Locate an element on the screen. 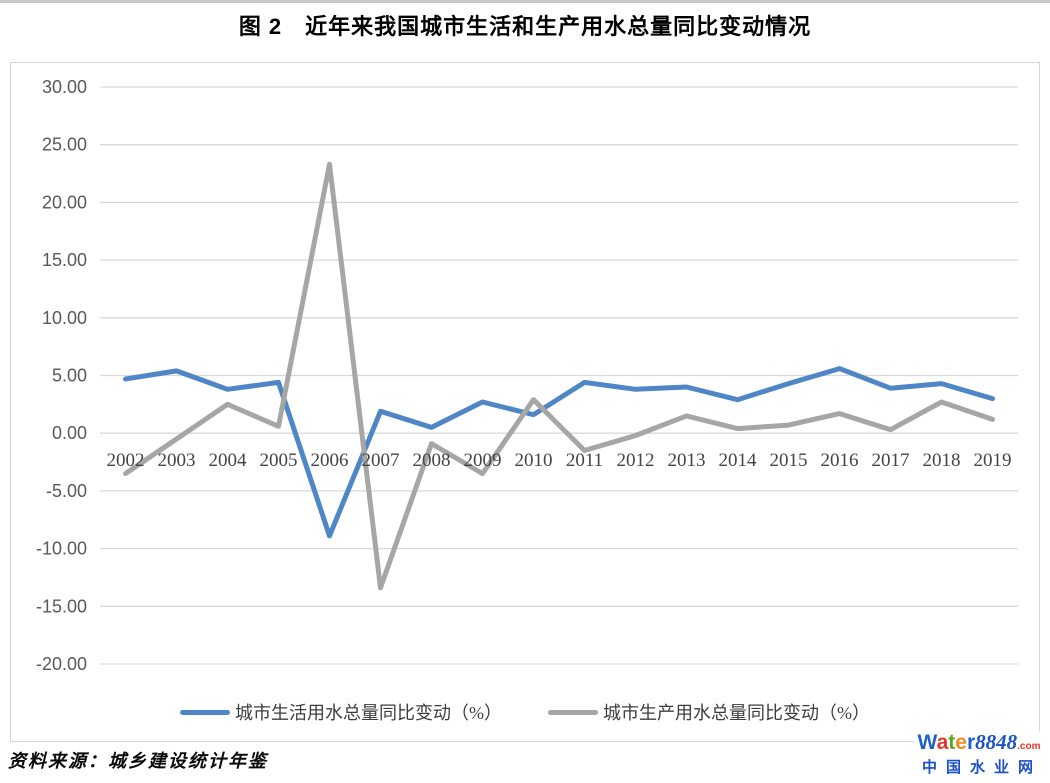  y-tick-label: 5.00 is located at coordinates (69, 376).